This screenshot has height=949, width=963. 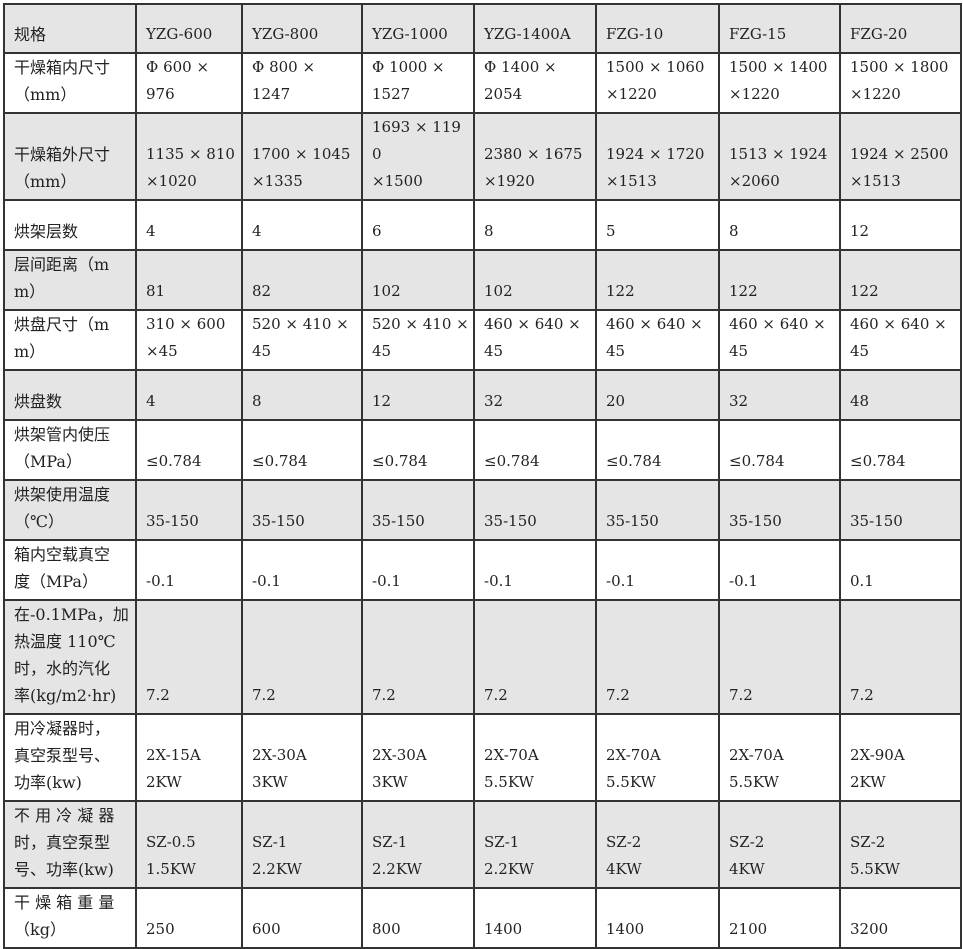 What do you see at coordinates (779, 28) in the screenshot?
I see `header-model: FZG-15` at bounding box center [779, 28].